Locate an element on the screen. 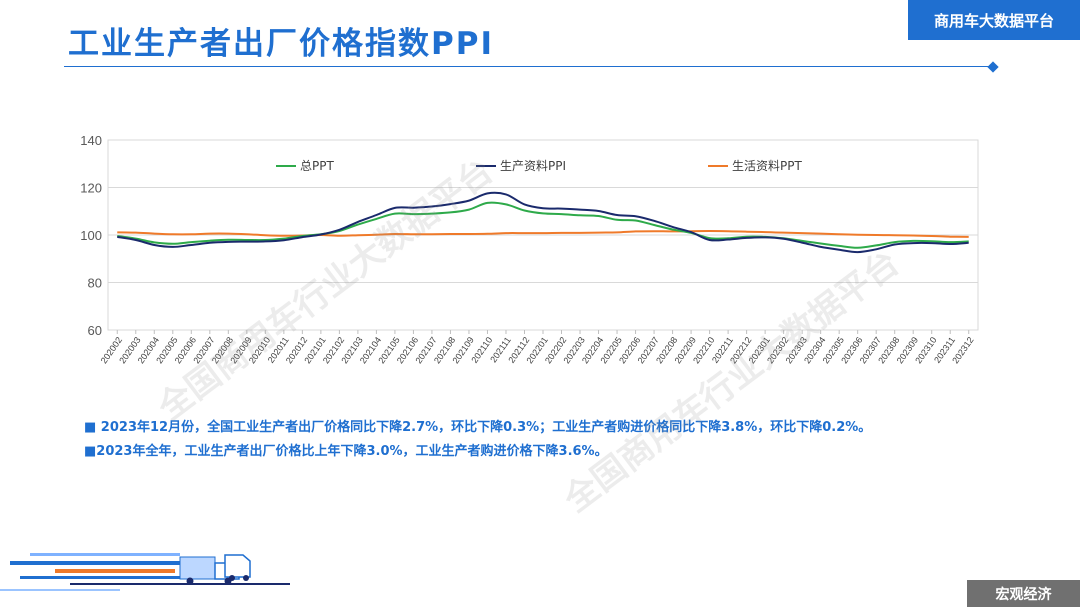 The image size is (1080, 607). legend-label: 总PPT is located at coordinates (317, 166).